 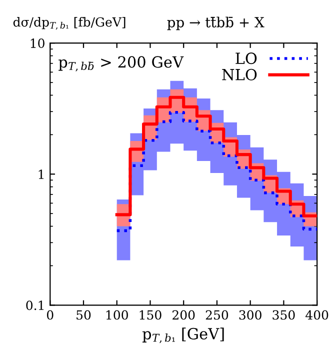 What do you see at coordinates (50, 315) in the screenshot?
I see `x-tick-label: 0` at bounding box center [50, 315].